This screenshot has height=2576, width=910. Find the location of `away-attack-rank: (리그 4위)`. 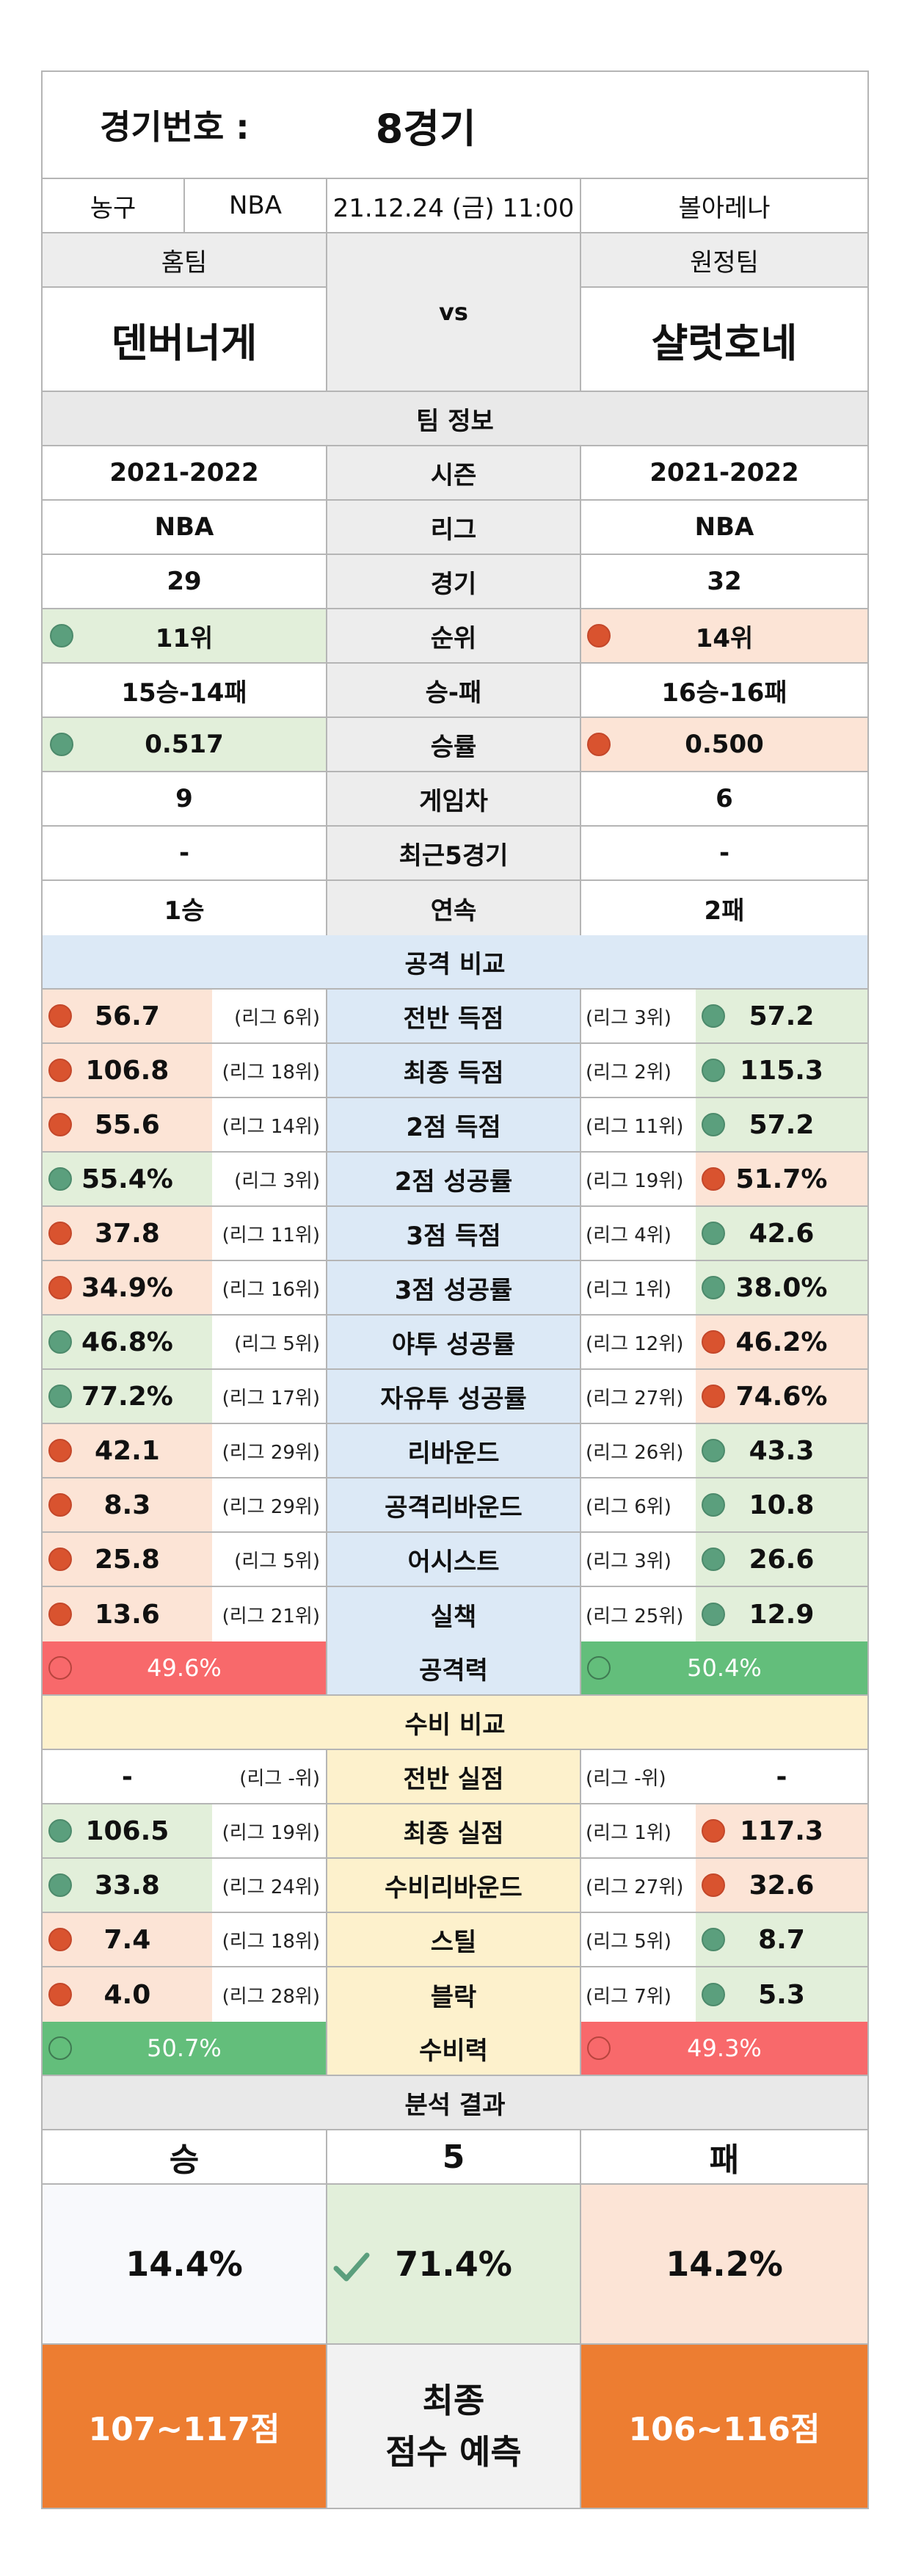

away-attack-rank: (리그 4위) is located at coordinates (629, 1236).